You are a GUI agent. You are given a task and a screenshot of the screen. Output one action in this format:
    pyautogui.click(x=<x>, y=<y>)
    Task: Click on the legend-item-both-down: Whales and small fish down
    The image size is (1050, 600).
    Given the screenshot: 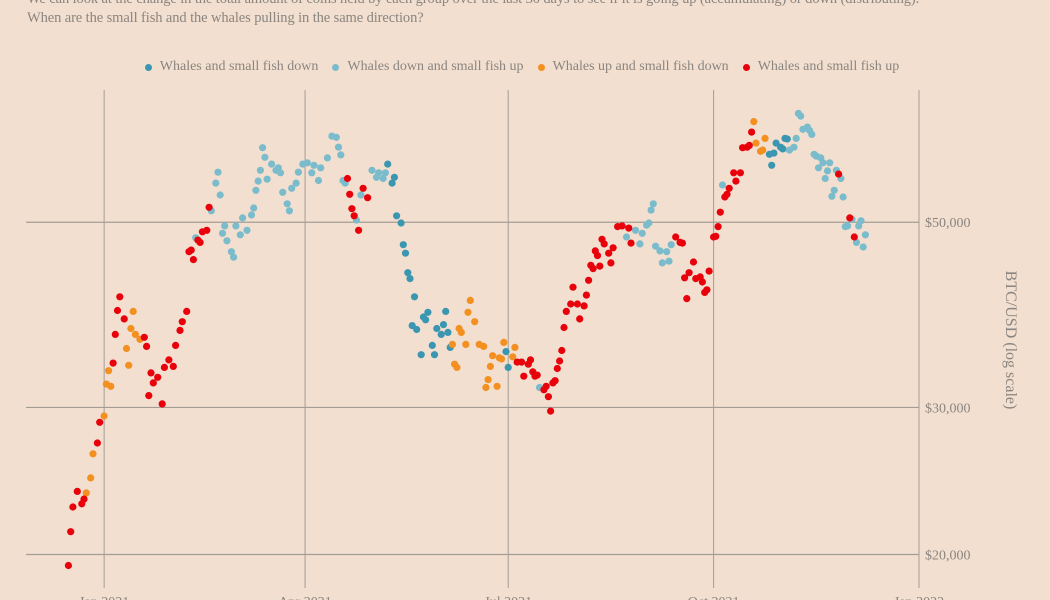 What is the action you would take?
    pyautogui.click(x=231, y=67)
    